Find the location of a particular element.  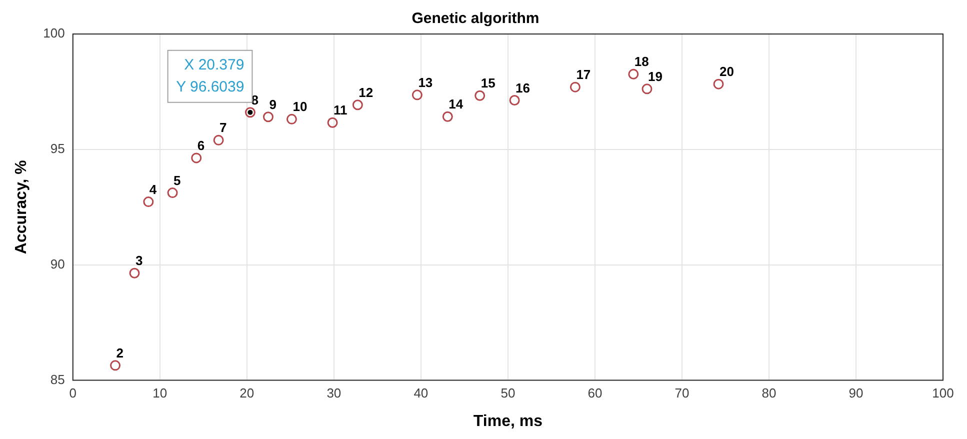

x-tick-label: 50 is located at coordinates (508, 393).